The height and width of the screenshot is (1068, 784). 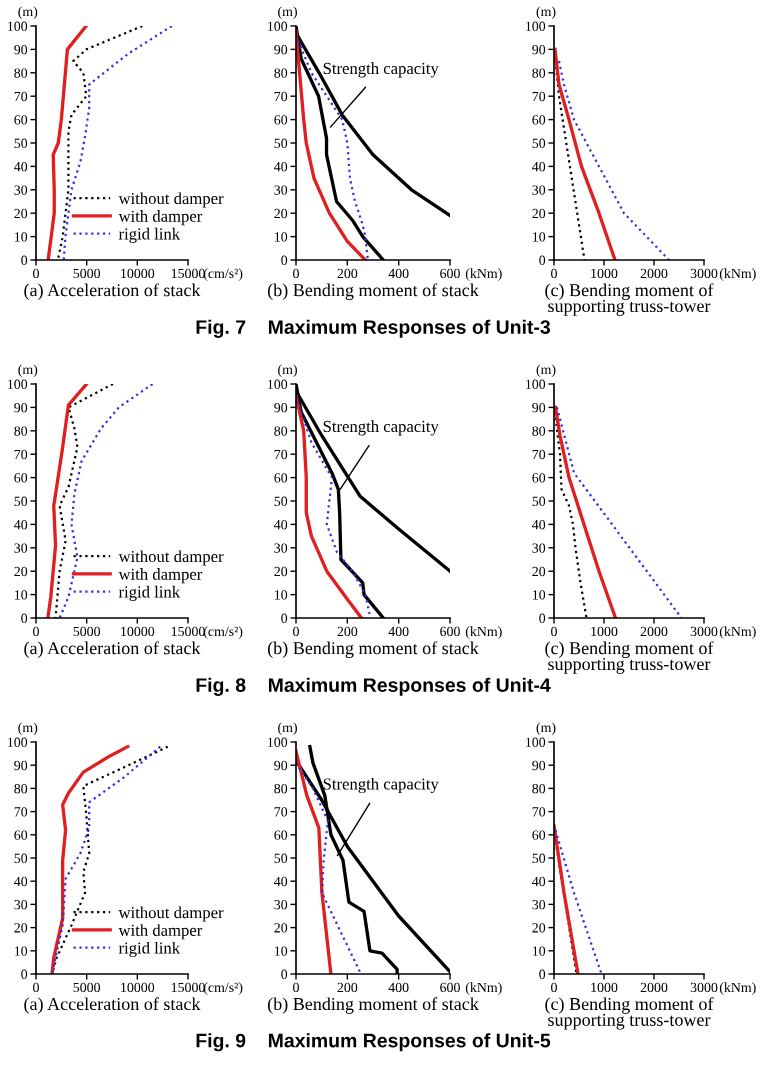 What do you see at coordinates (373, 1042) in the screenshot?
I see `caption: Fig. 9 Maximum Responses of Unit-5` at bounding box center [373, 1042].